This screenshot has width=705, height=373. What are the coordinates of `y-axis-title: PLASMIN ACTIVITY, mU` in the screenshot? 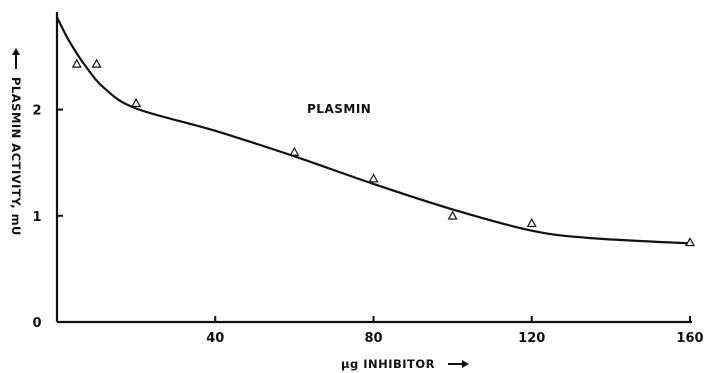 It's located at (16, 142).